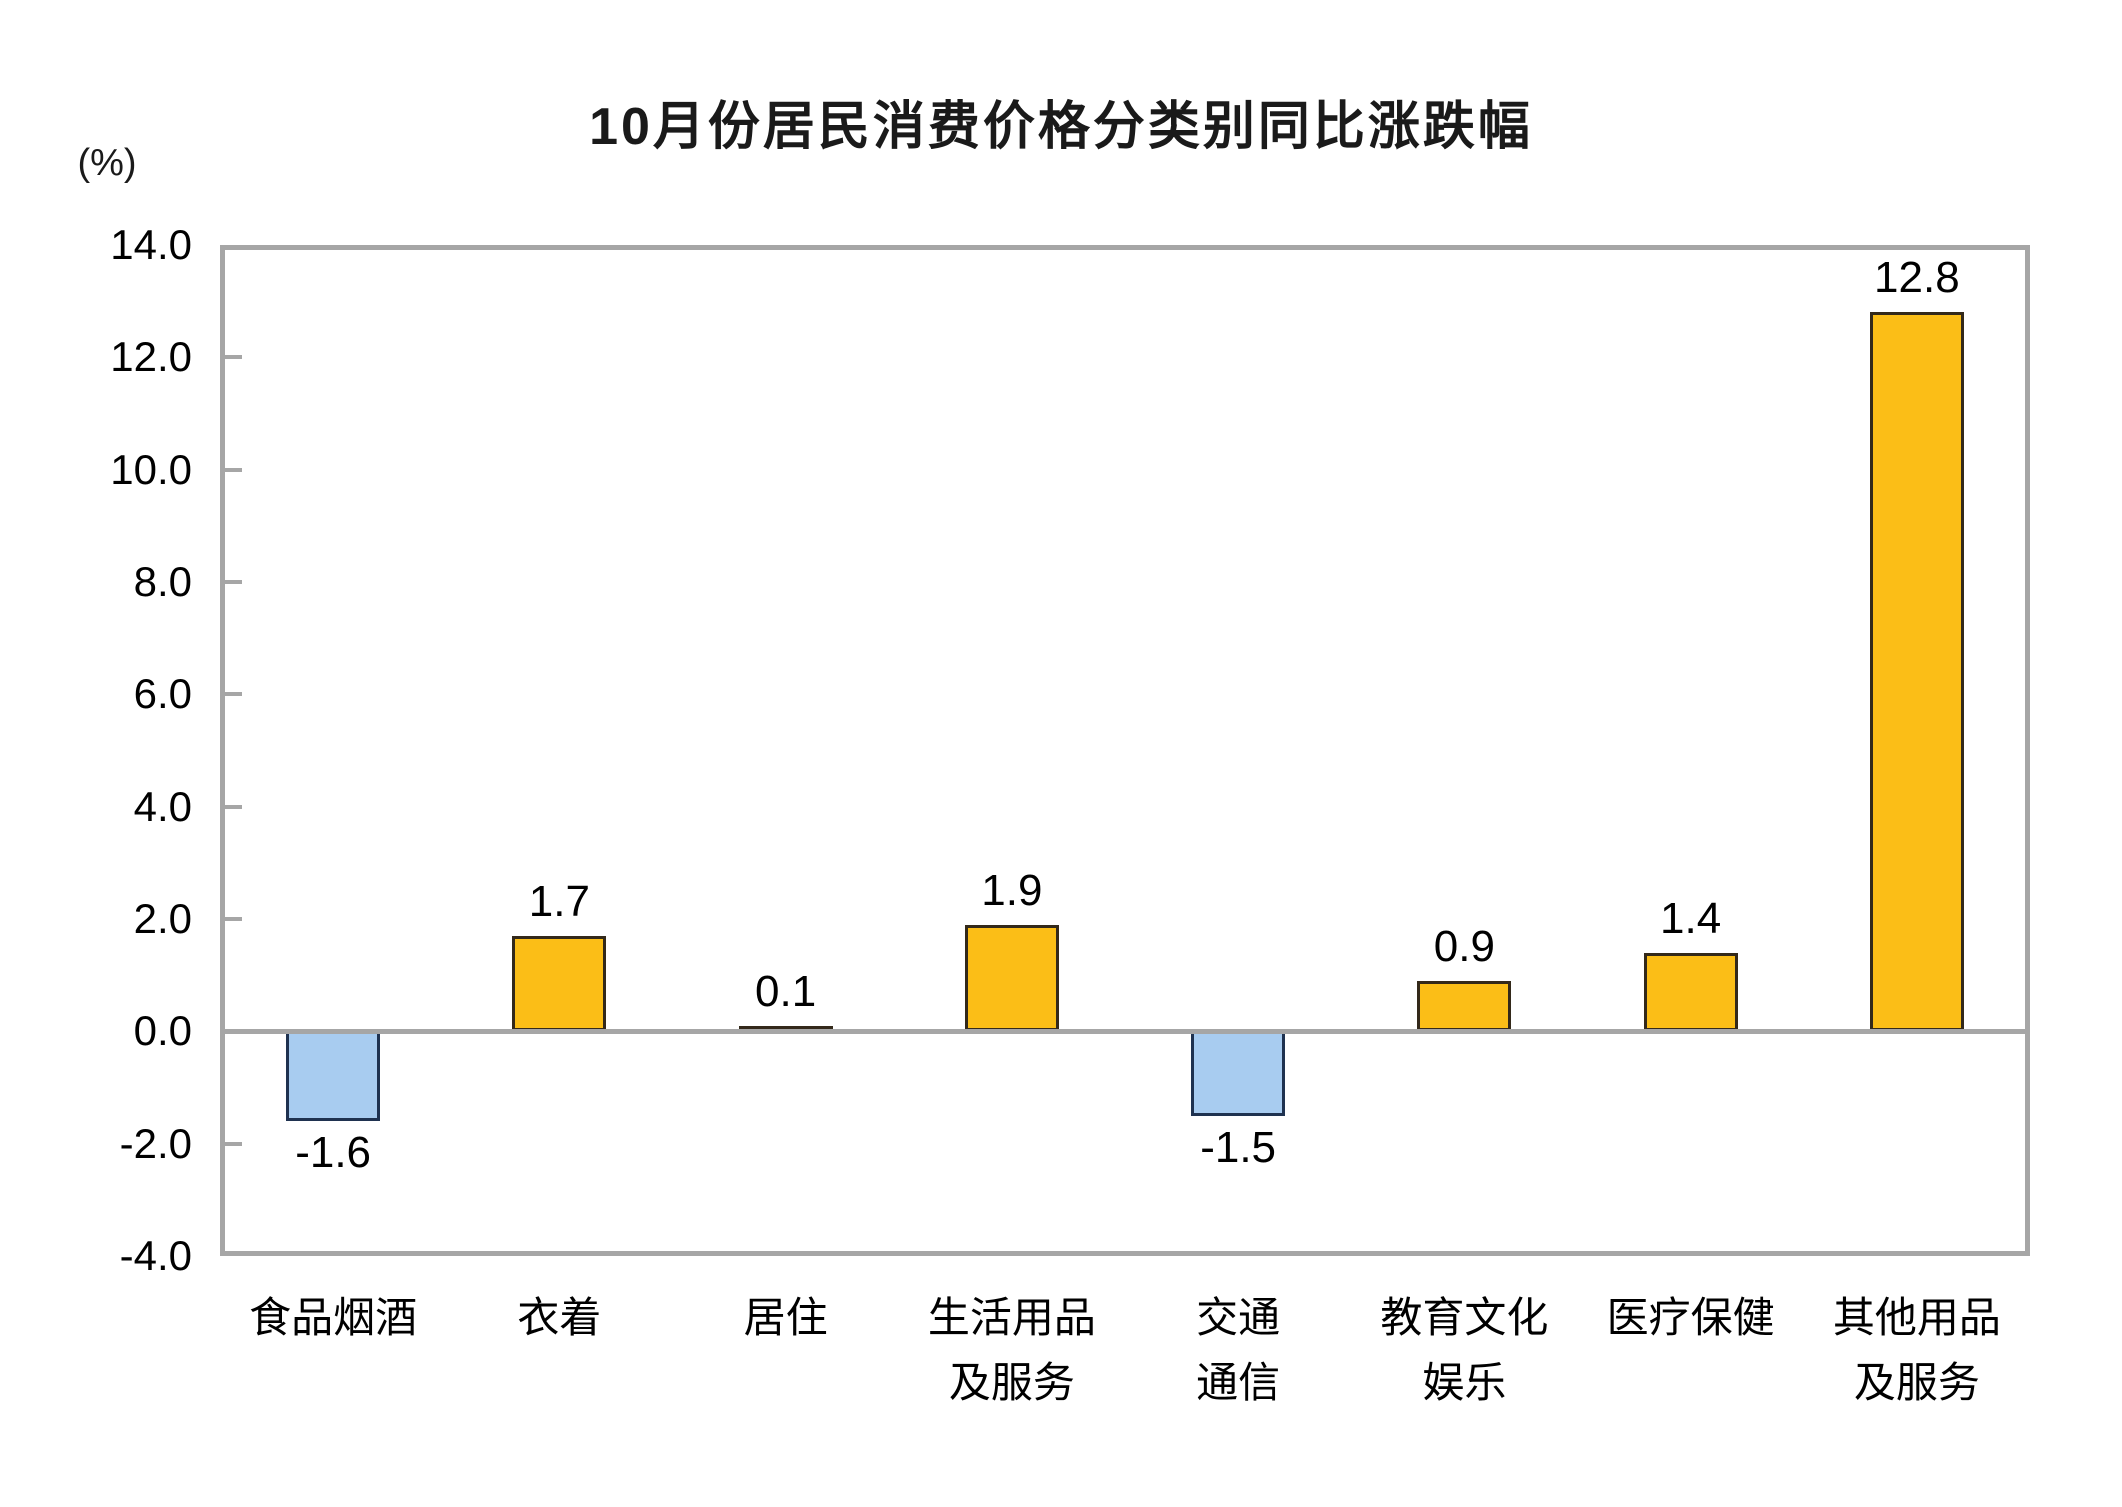  What do you see at coordinates (1690, 1317) in the screenshot?
I see `x-category-label: 医疗保健` at bounding box center [1690, 1317].